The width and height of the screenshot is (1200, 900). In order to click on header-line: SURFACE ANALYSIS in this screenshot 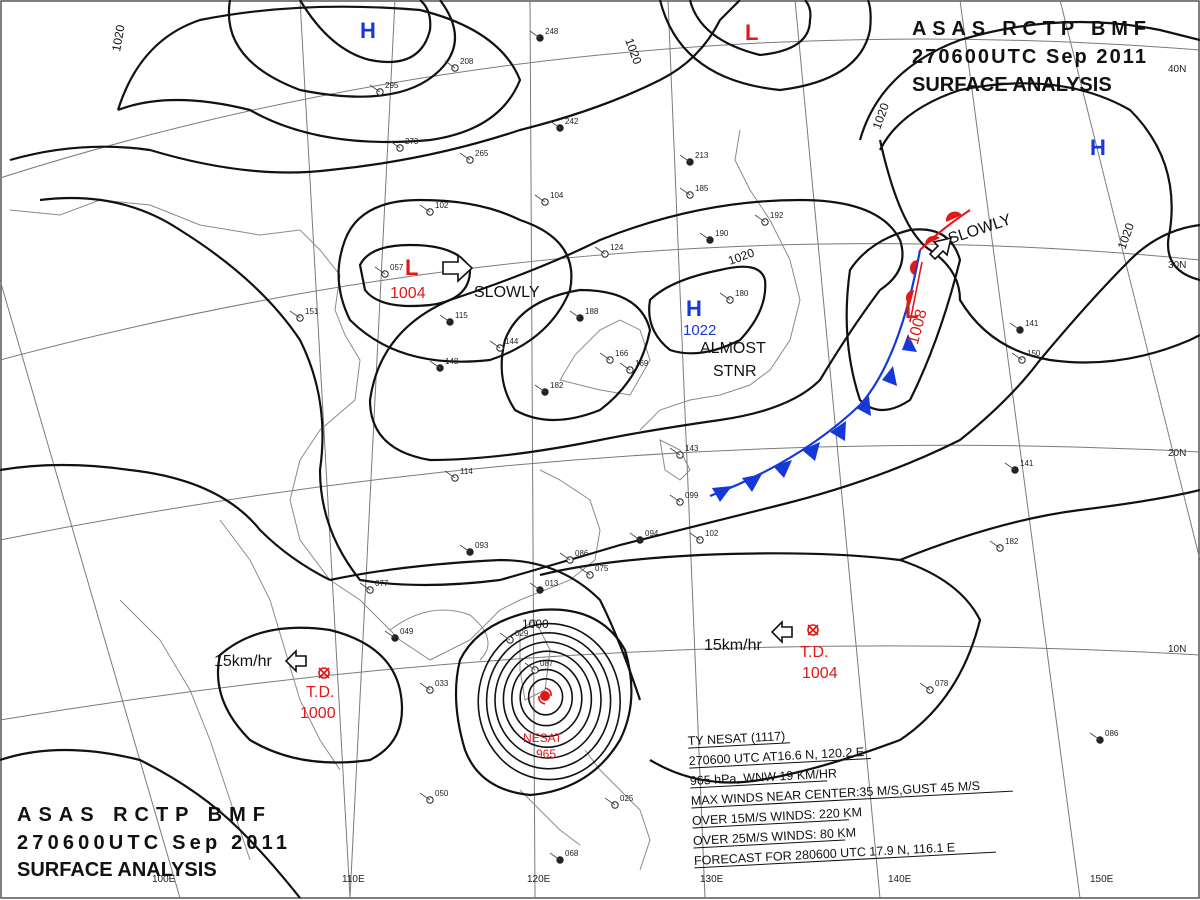, I will do `click(117, 870)`.